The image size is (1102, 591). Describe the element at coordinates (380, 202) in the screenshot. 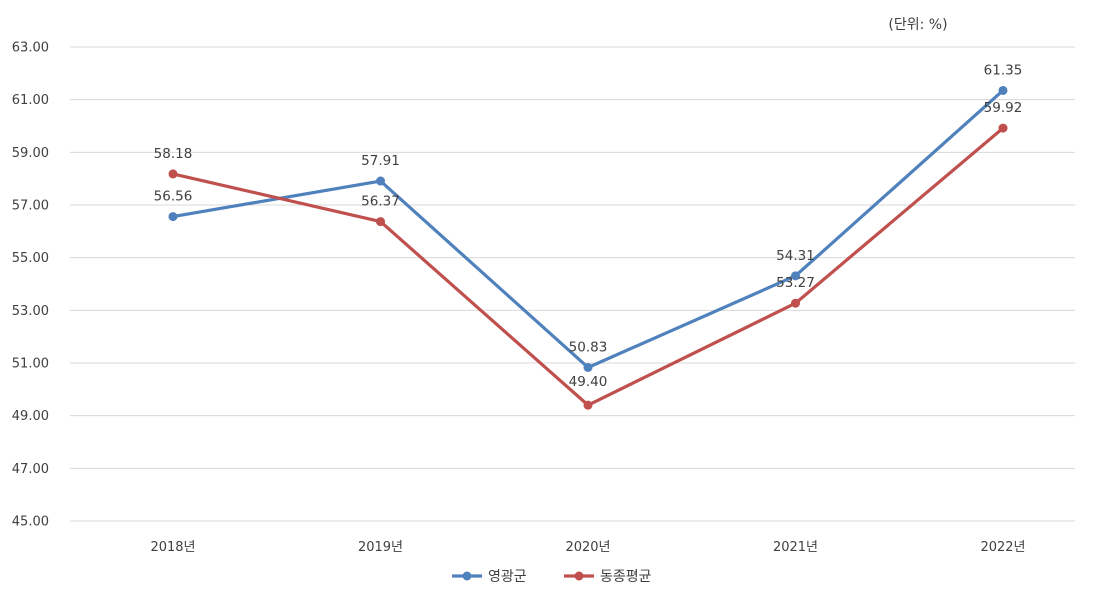

I see `data-label: 56.37` at that location.